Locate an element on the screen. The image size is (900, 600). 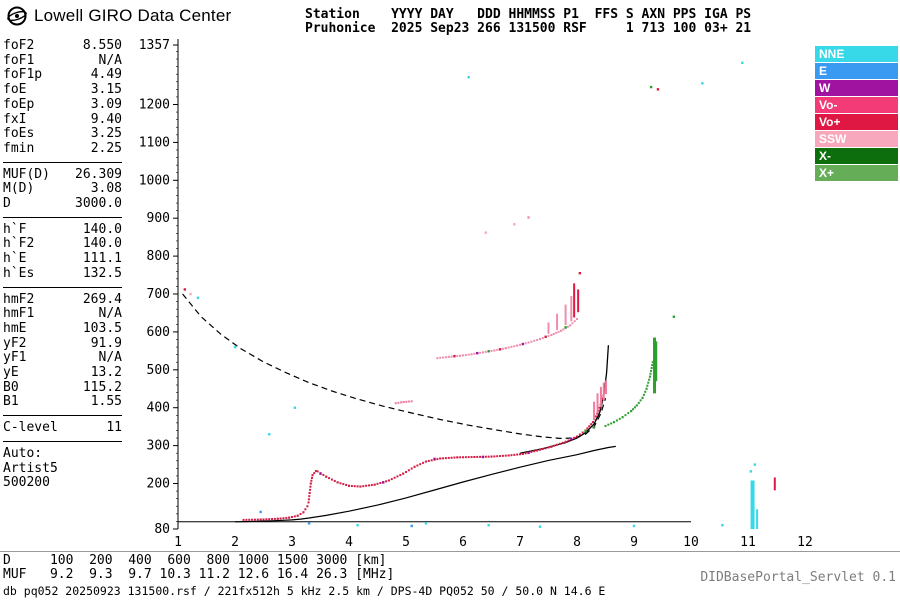
param-label: yF2 is located at coordinates (15, 343).